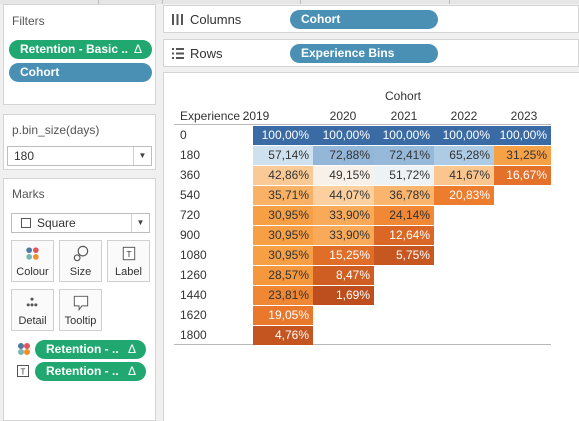 This screenshot has height=421, width=579. I want to click on heatmap-cell: 1,69%, so click(343, 295).